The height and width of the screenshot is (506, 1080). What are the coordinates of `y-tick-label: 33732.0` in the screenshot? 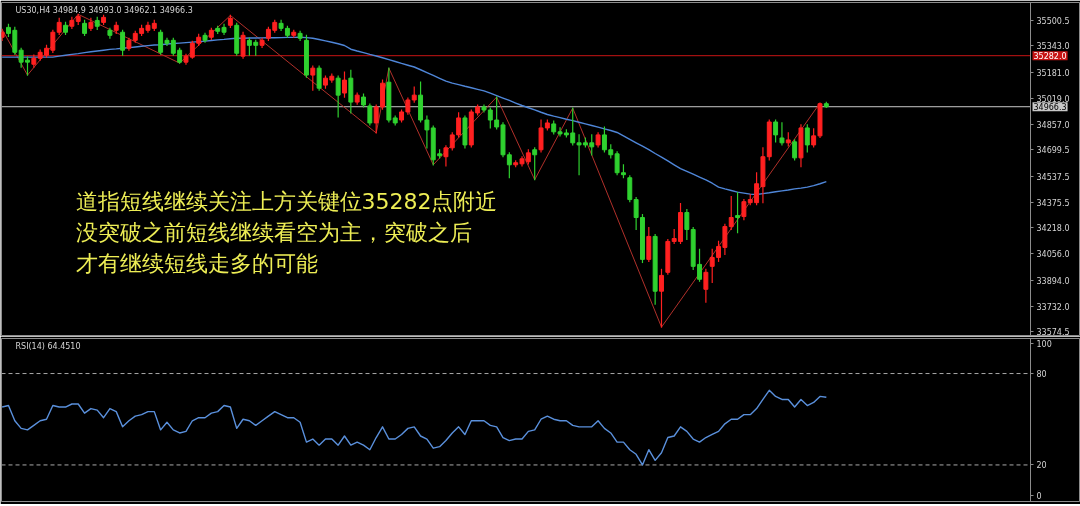 It's located at (1053, 307).